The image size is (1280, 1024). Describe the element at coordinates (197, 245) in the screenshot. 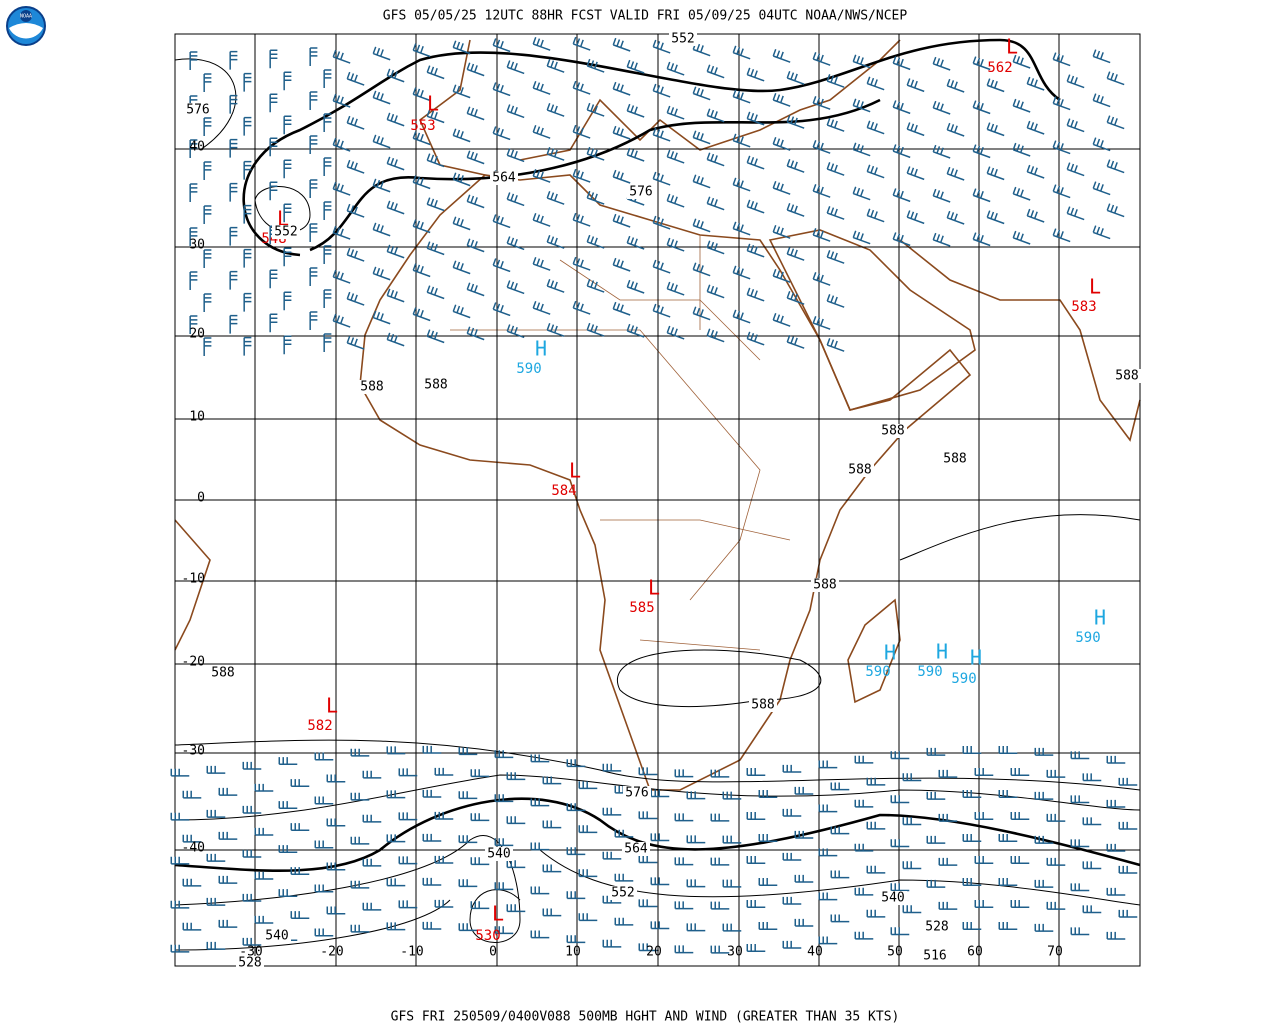

I see `latitude-label: 30` at that location.